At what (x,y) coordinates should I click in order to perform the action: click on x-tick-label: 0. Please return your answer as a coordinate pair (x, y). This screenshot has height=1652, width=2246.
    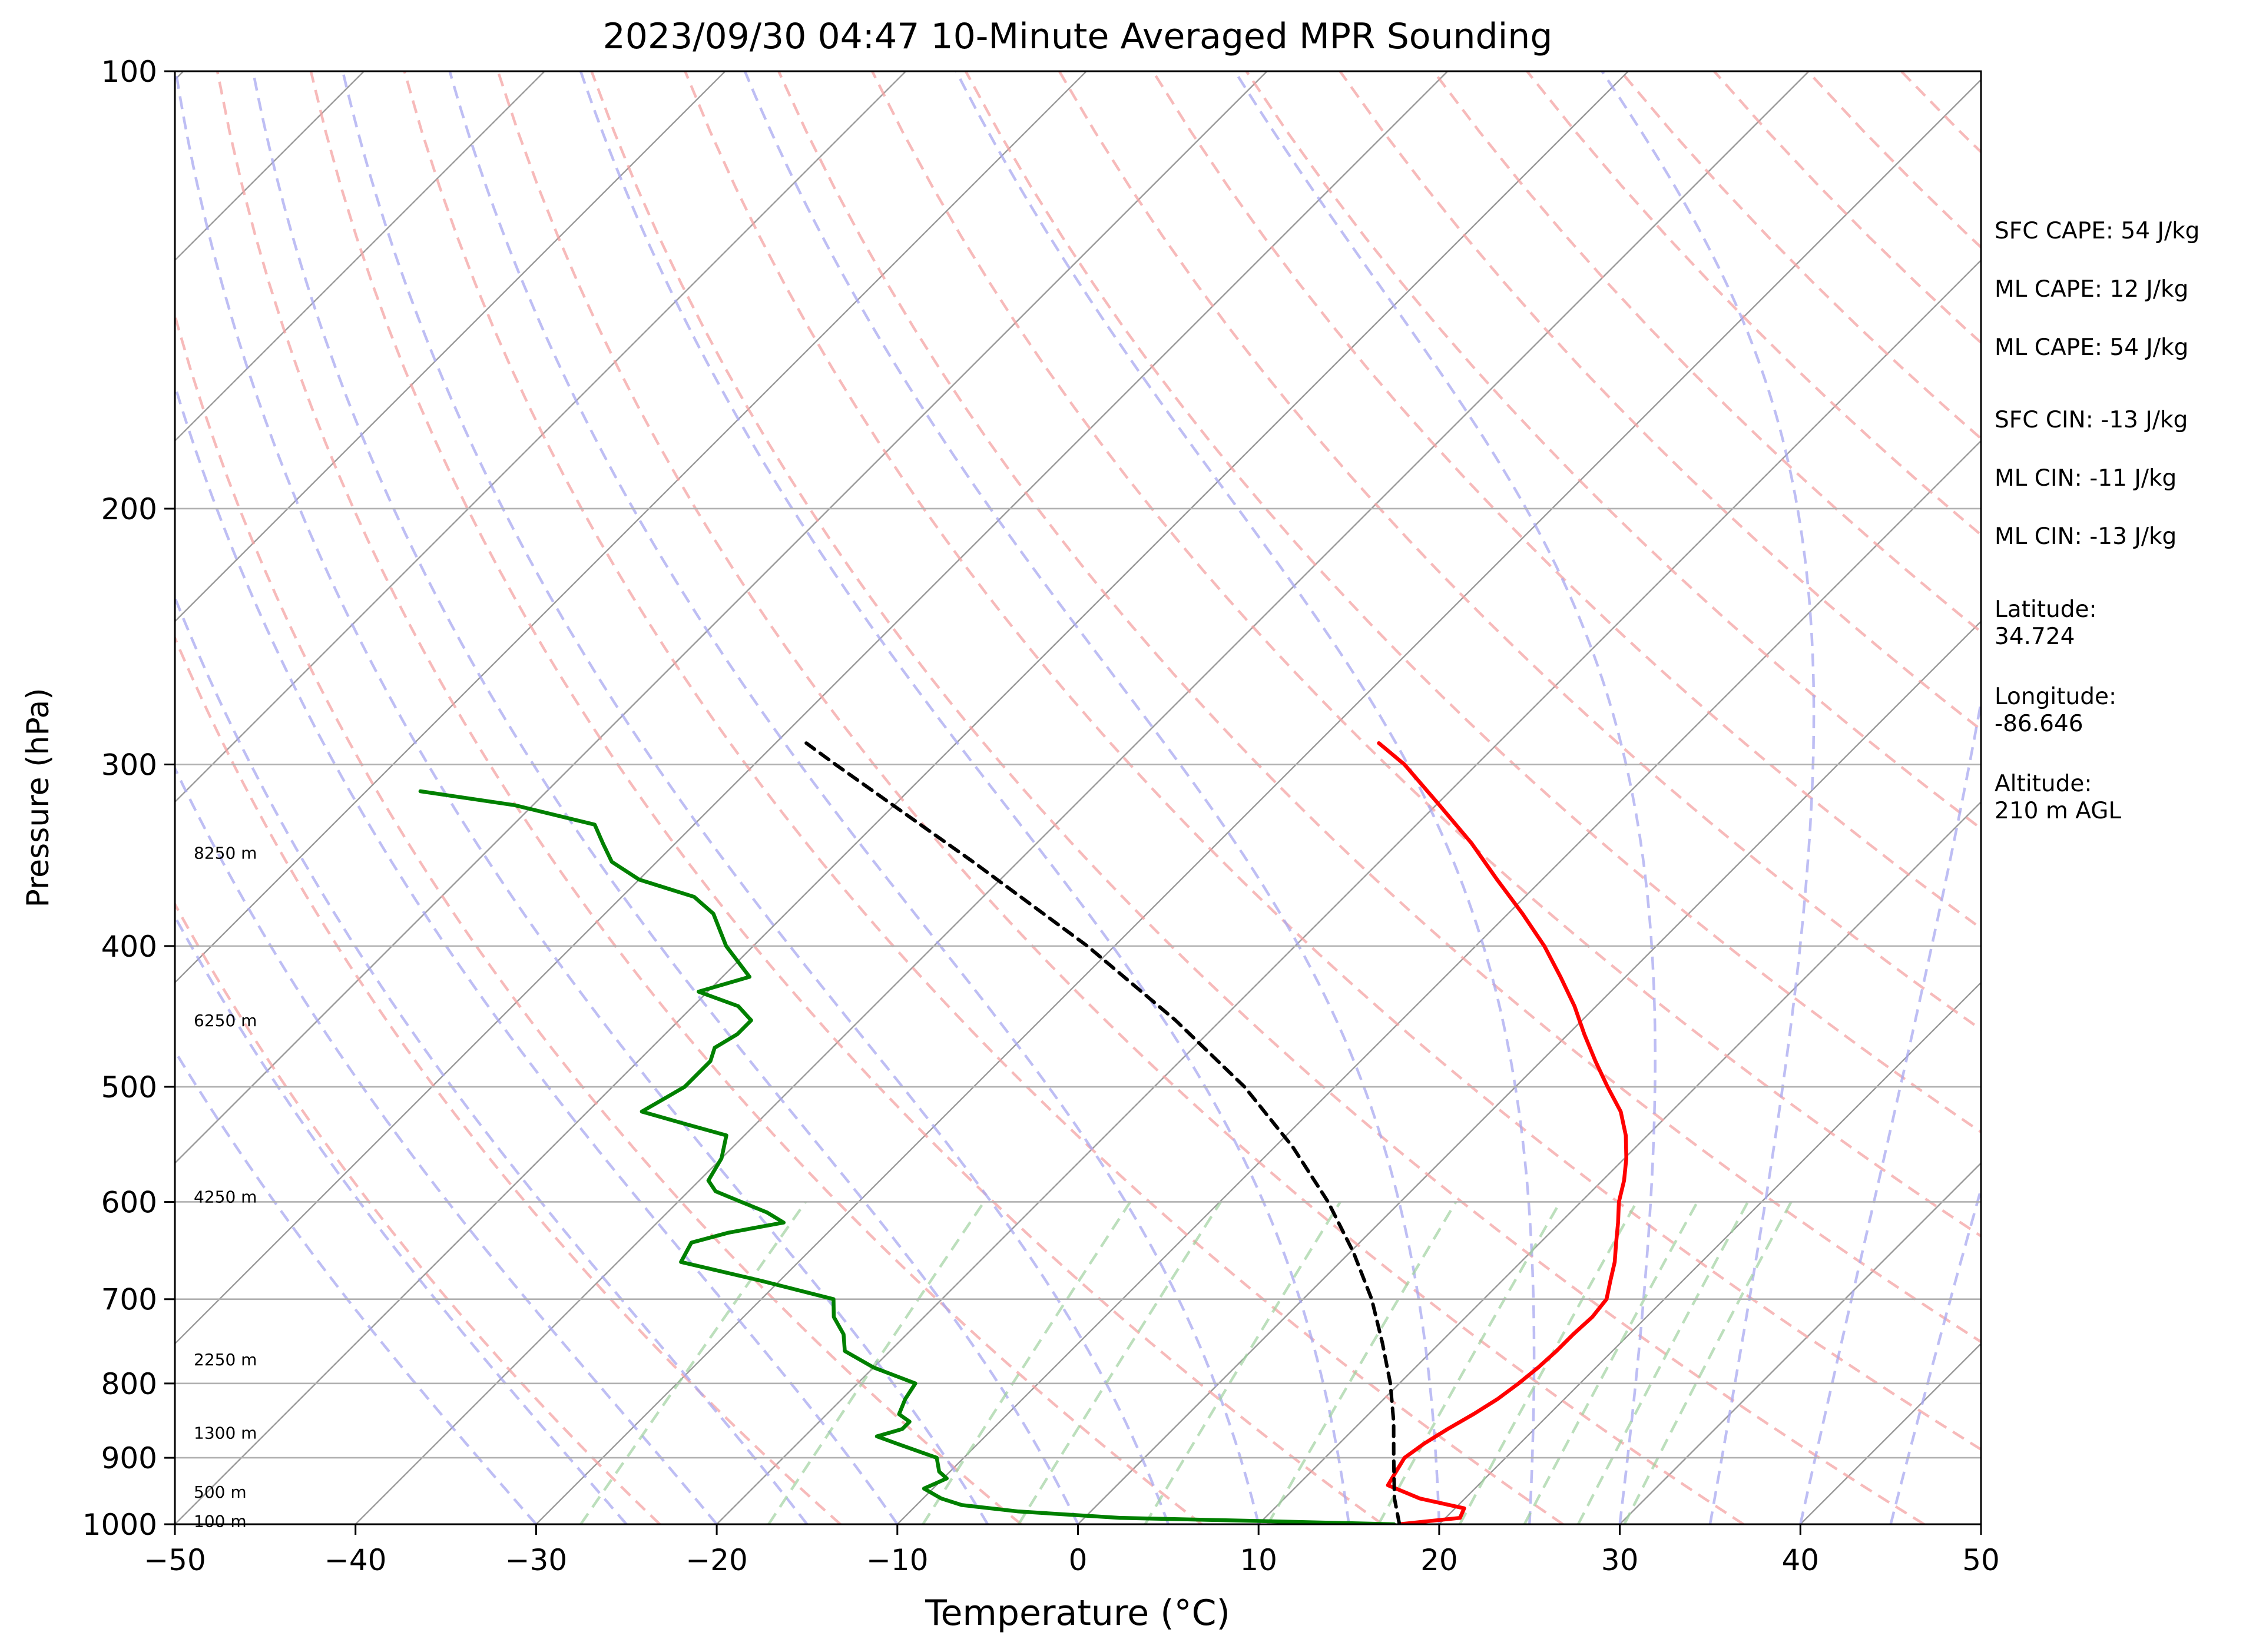
    Looking at the image, I should click on (1078, 1560).